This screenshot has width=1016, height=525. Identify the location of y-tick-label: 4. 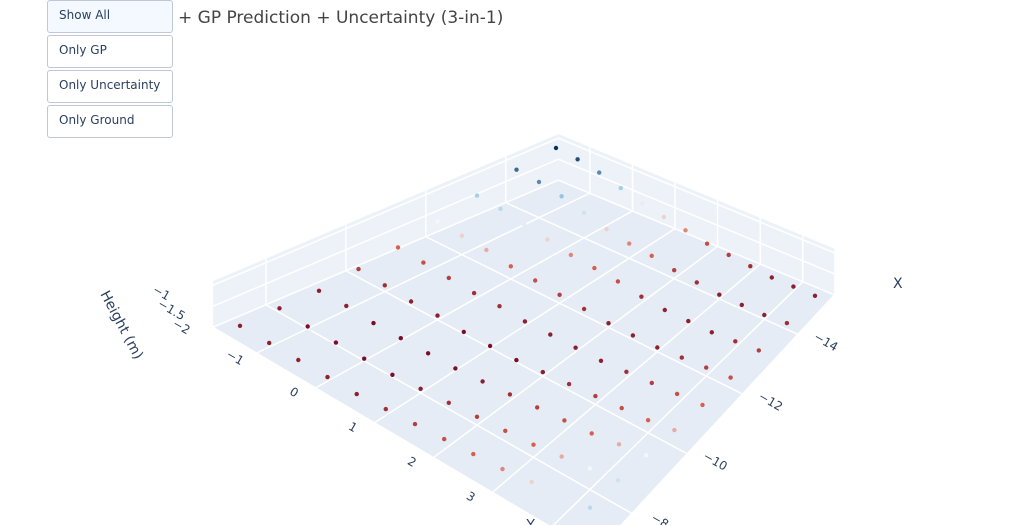
(530, 524).